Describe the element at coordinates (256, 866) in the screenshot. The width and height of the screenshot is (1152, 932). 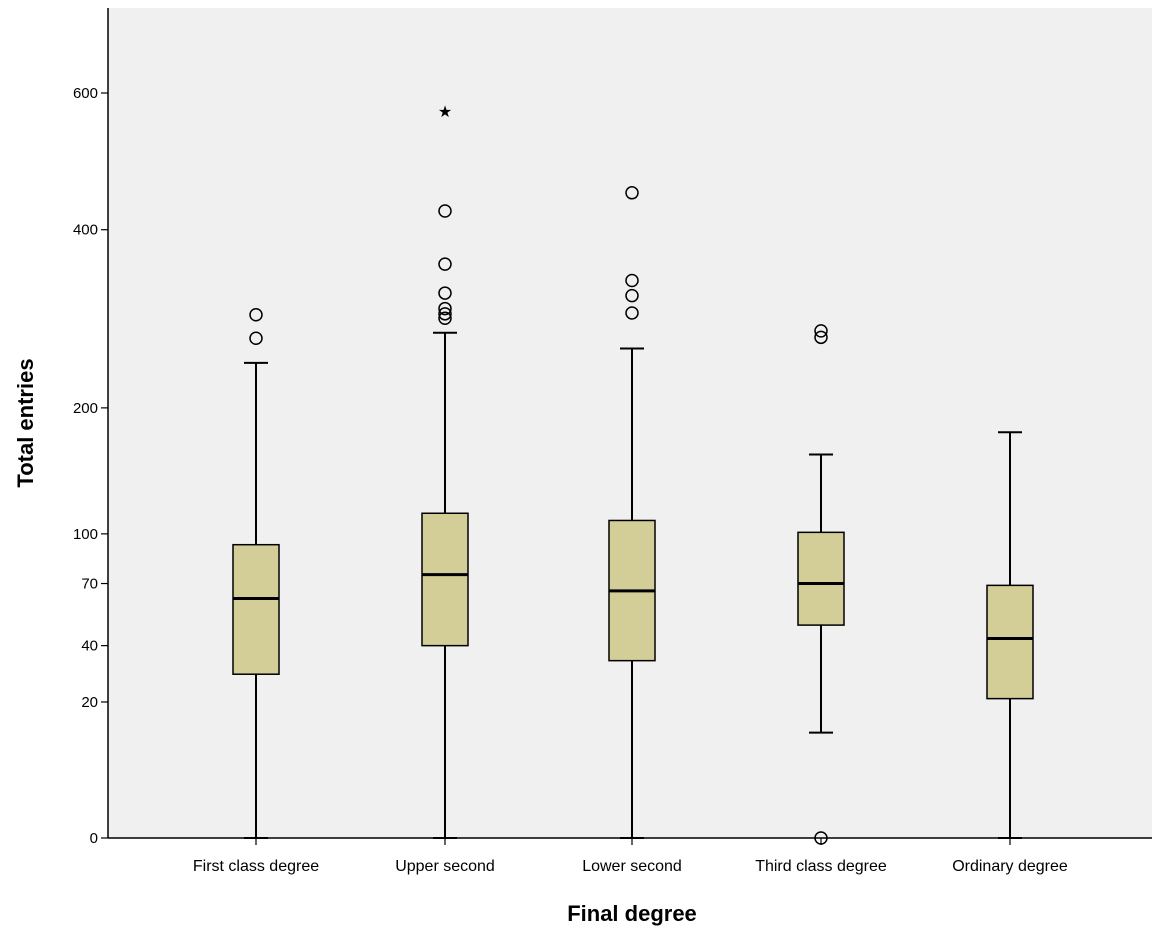
I see `x-tick-label: First class degree` at that location.